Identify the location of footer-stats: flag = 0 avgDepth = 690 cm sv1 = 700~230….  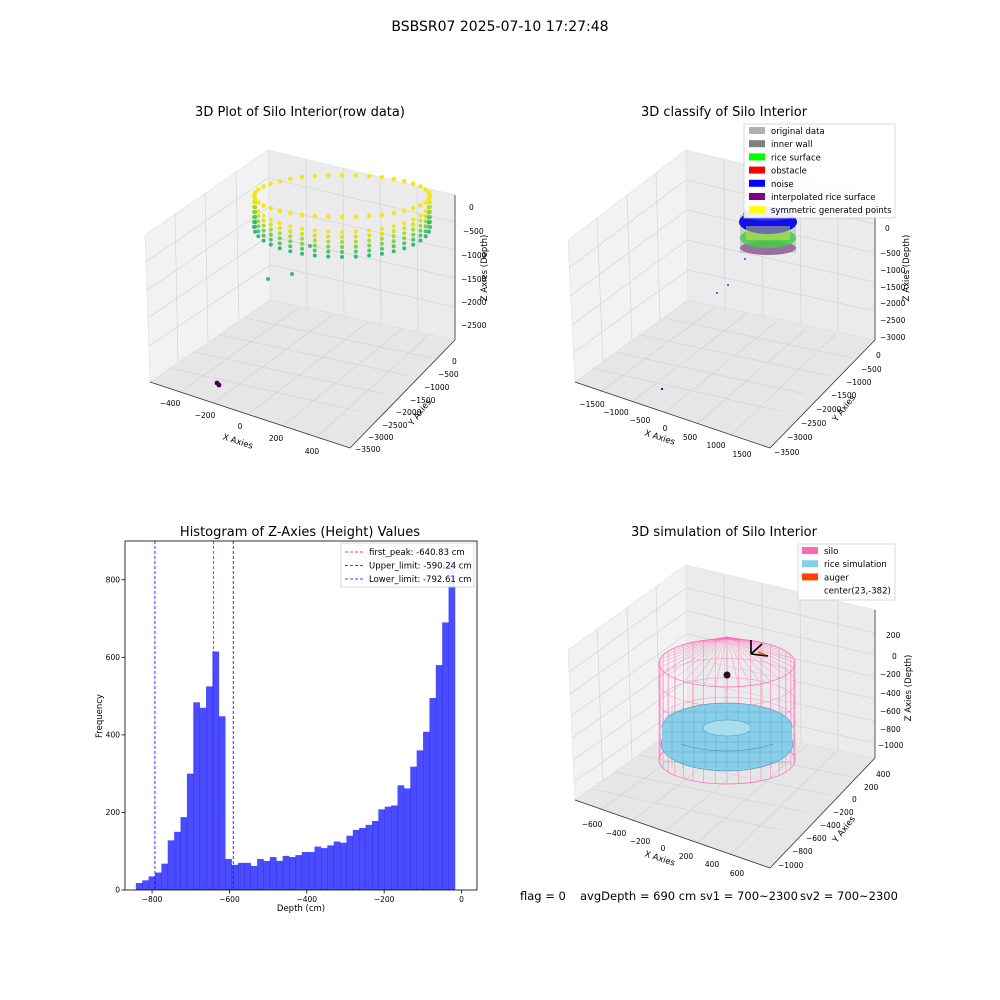
(709, 896).